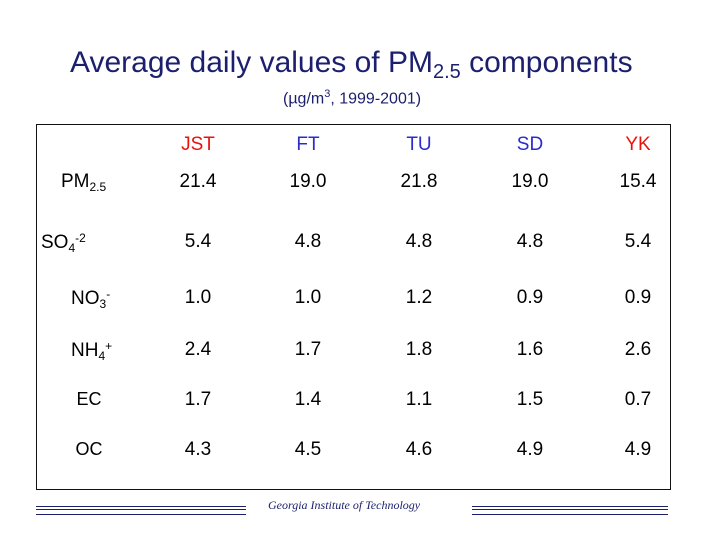 This screenshot has width=720, height=540. I want to click on table-cell: 1.4, so click(308, 399).